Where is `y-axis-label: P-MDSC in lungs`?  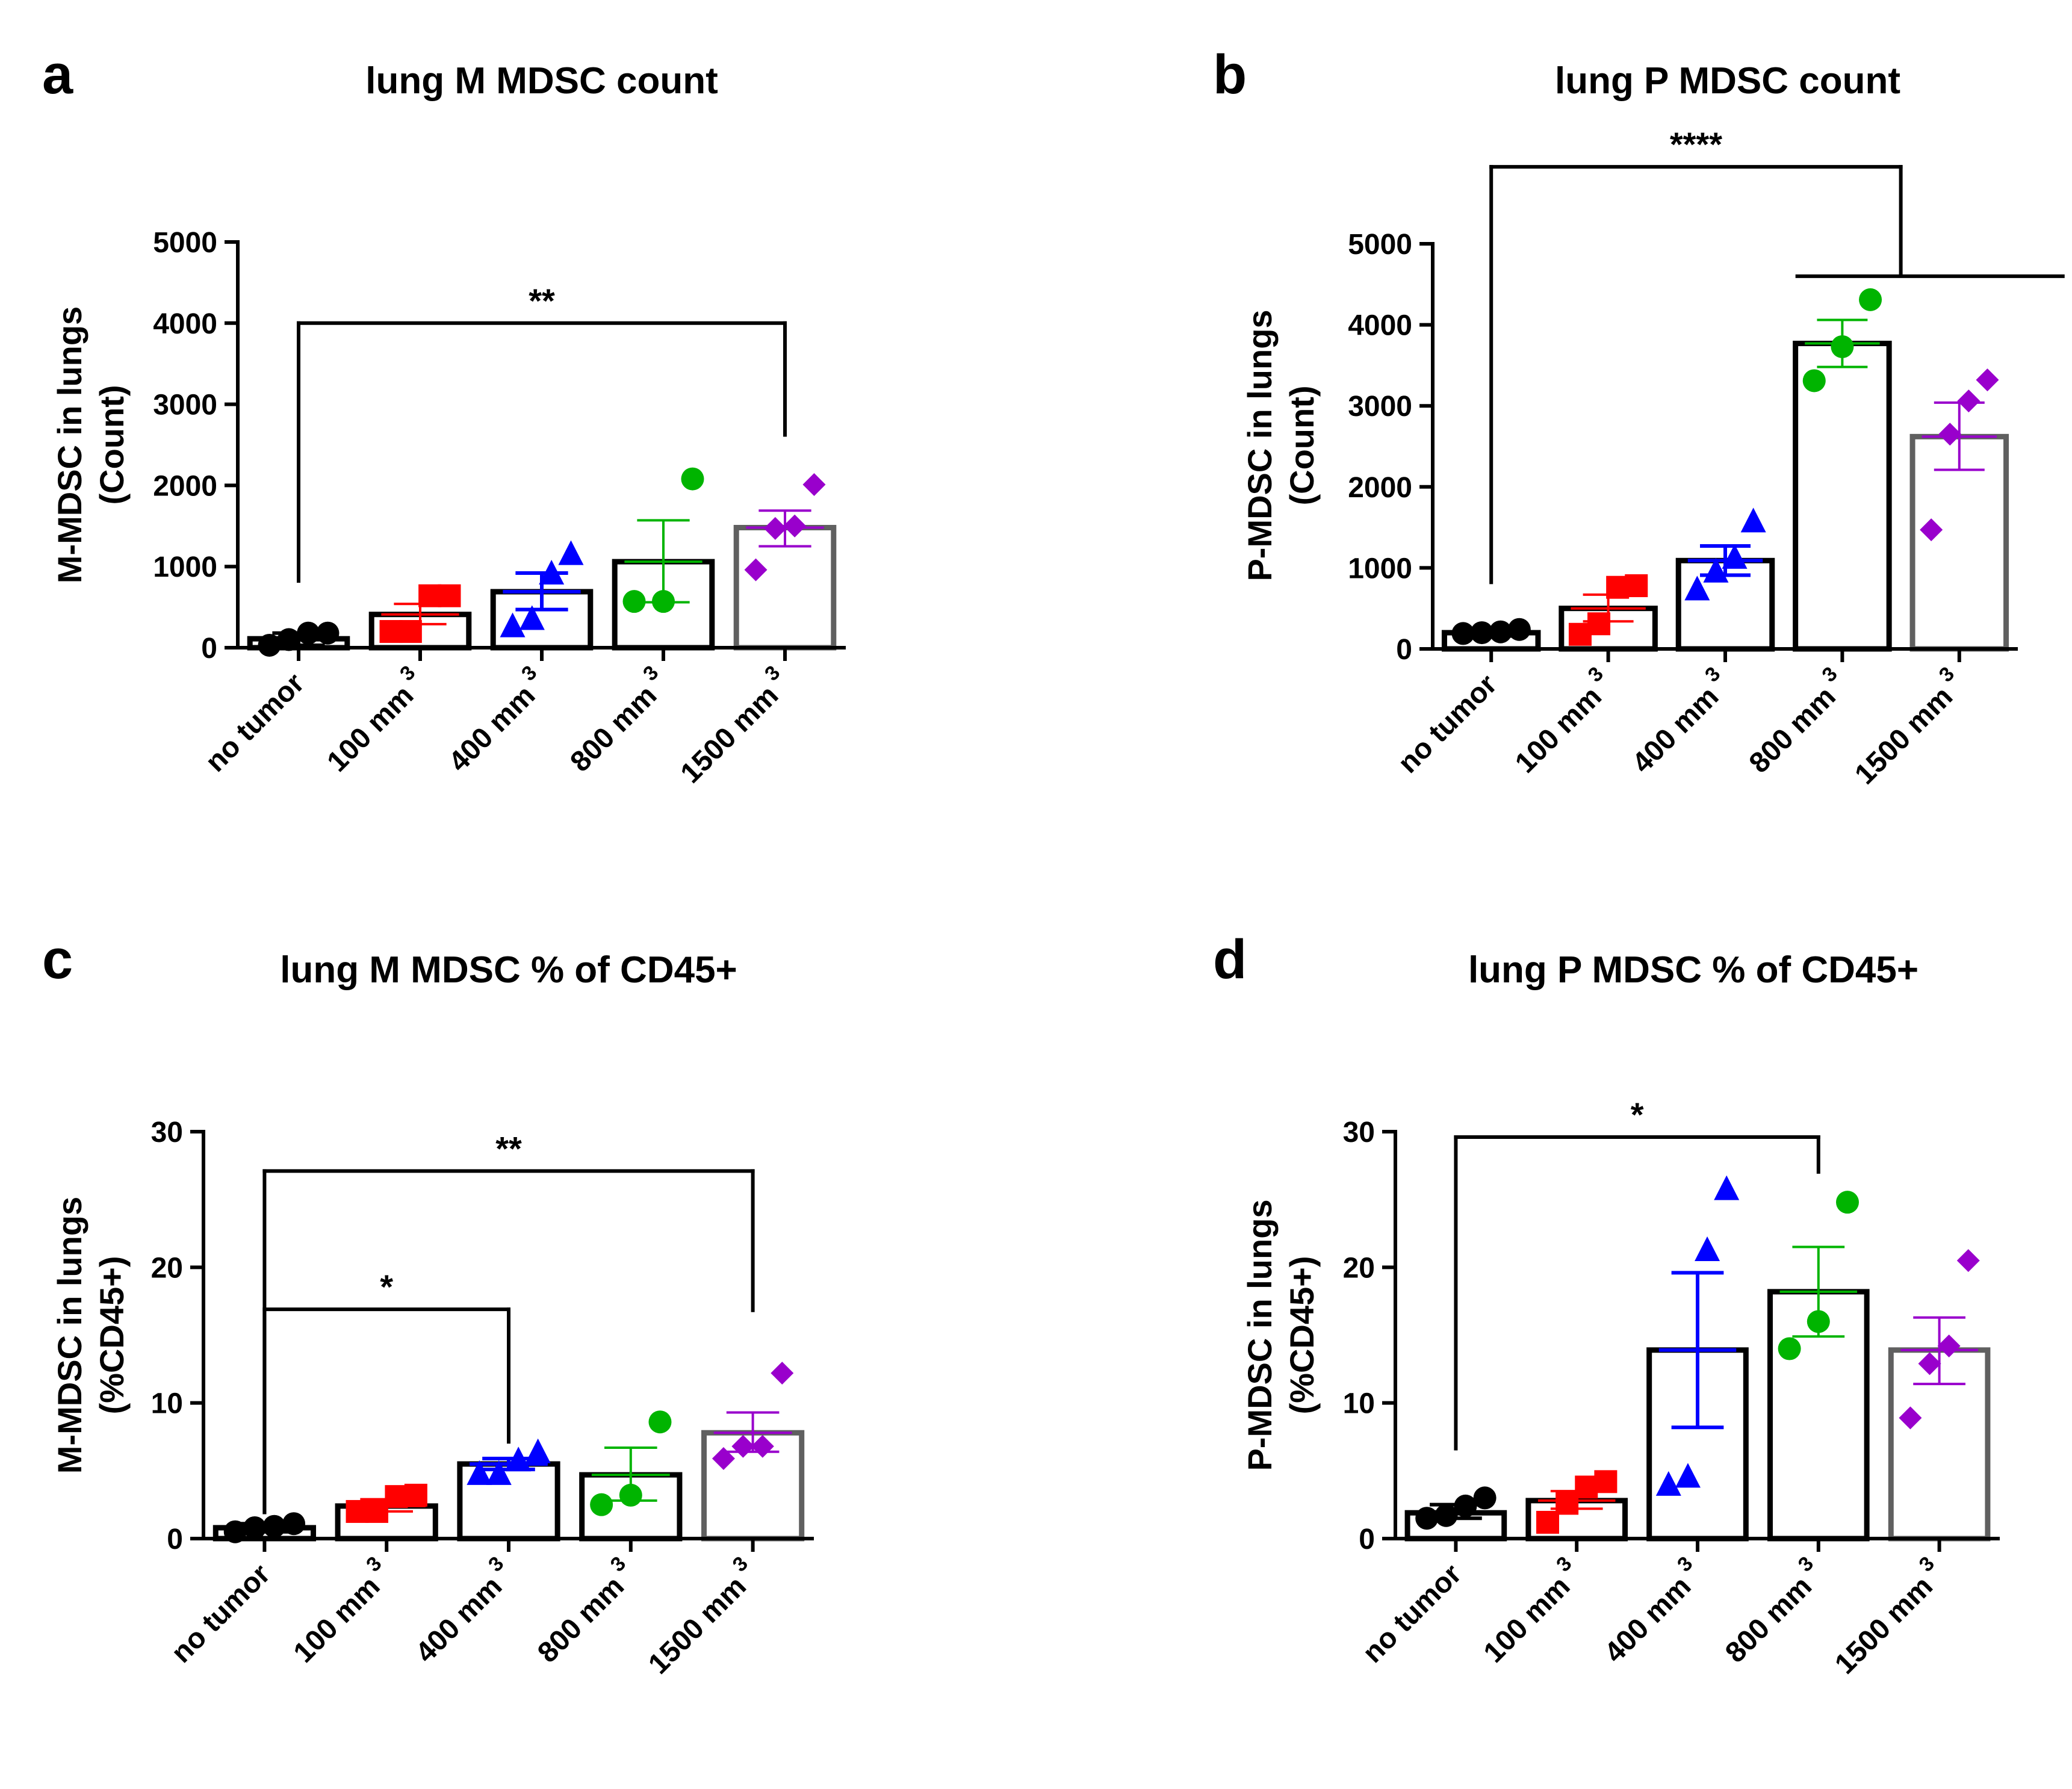
y-axis-label: P-MDSC in lungs is located at coordinates (1260, 445).